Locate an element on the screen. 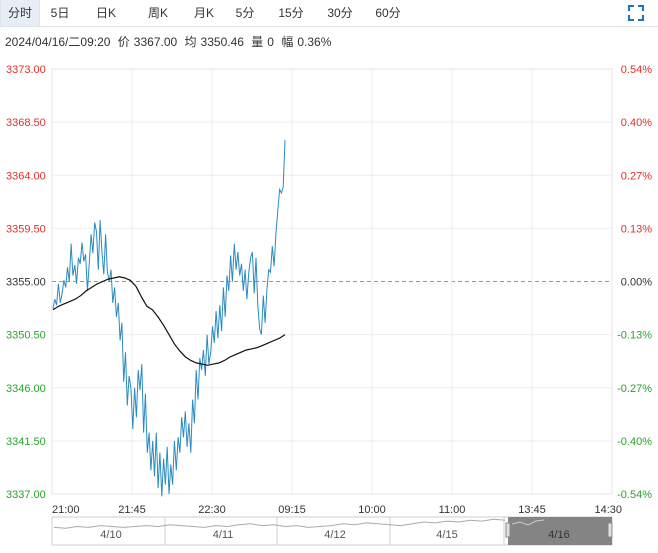  y-left-tick-label: 3341.50 is located at coordinates (26, 442).